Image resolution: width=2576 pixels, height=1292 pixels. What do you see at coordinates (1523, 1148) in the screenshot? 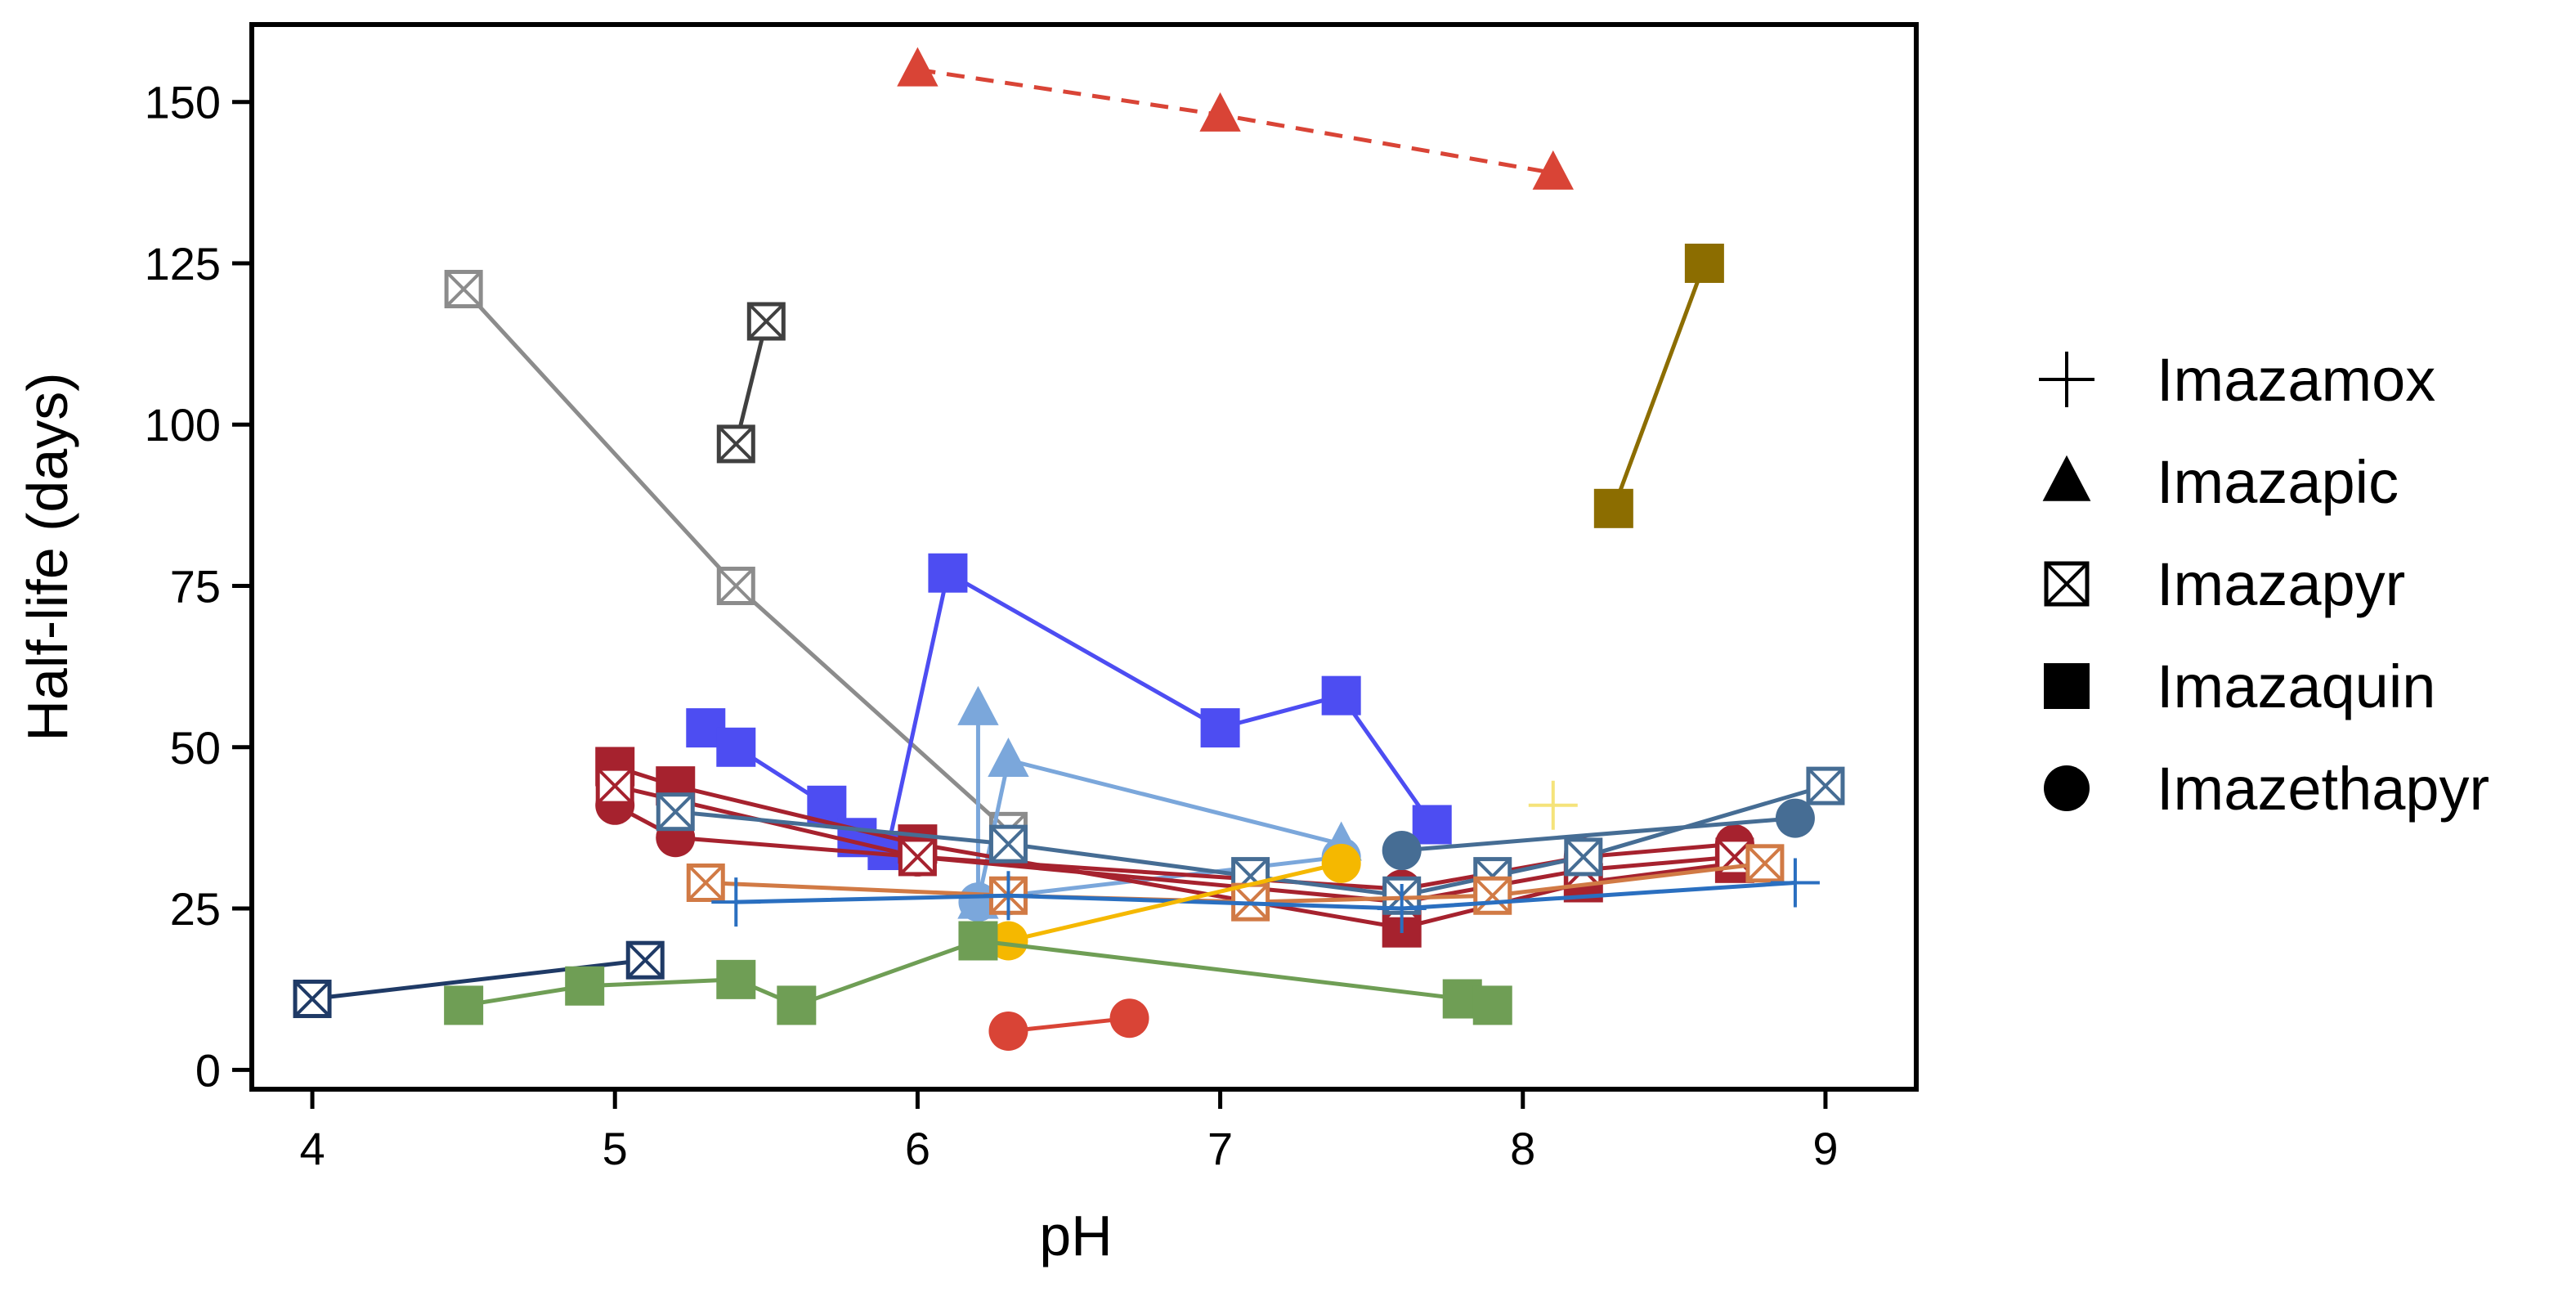
I see `x-tick-label: 8` at bounding box center [1523, 1148].